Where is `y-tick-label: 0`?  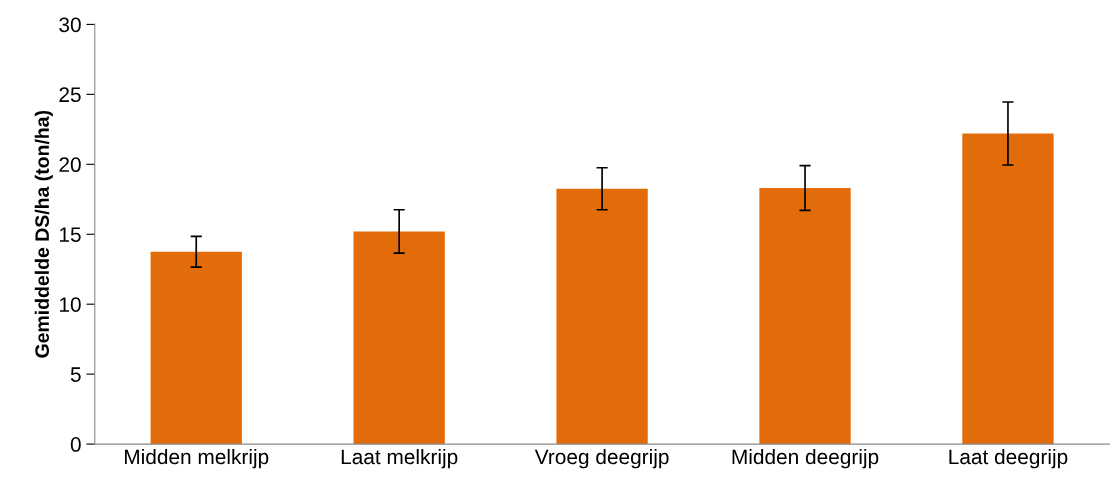
y-tick-label: 0 is located at coordinates (75, 444).